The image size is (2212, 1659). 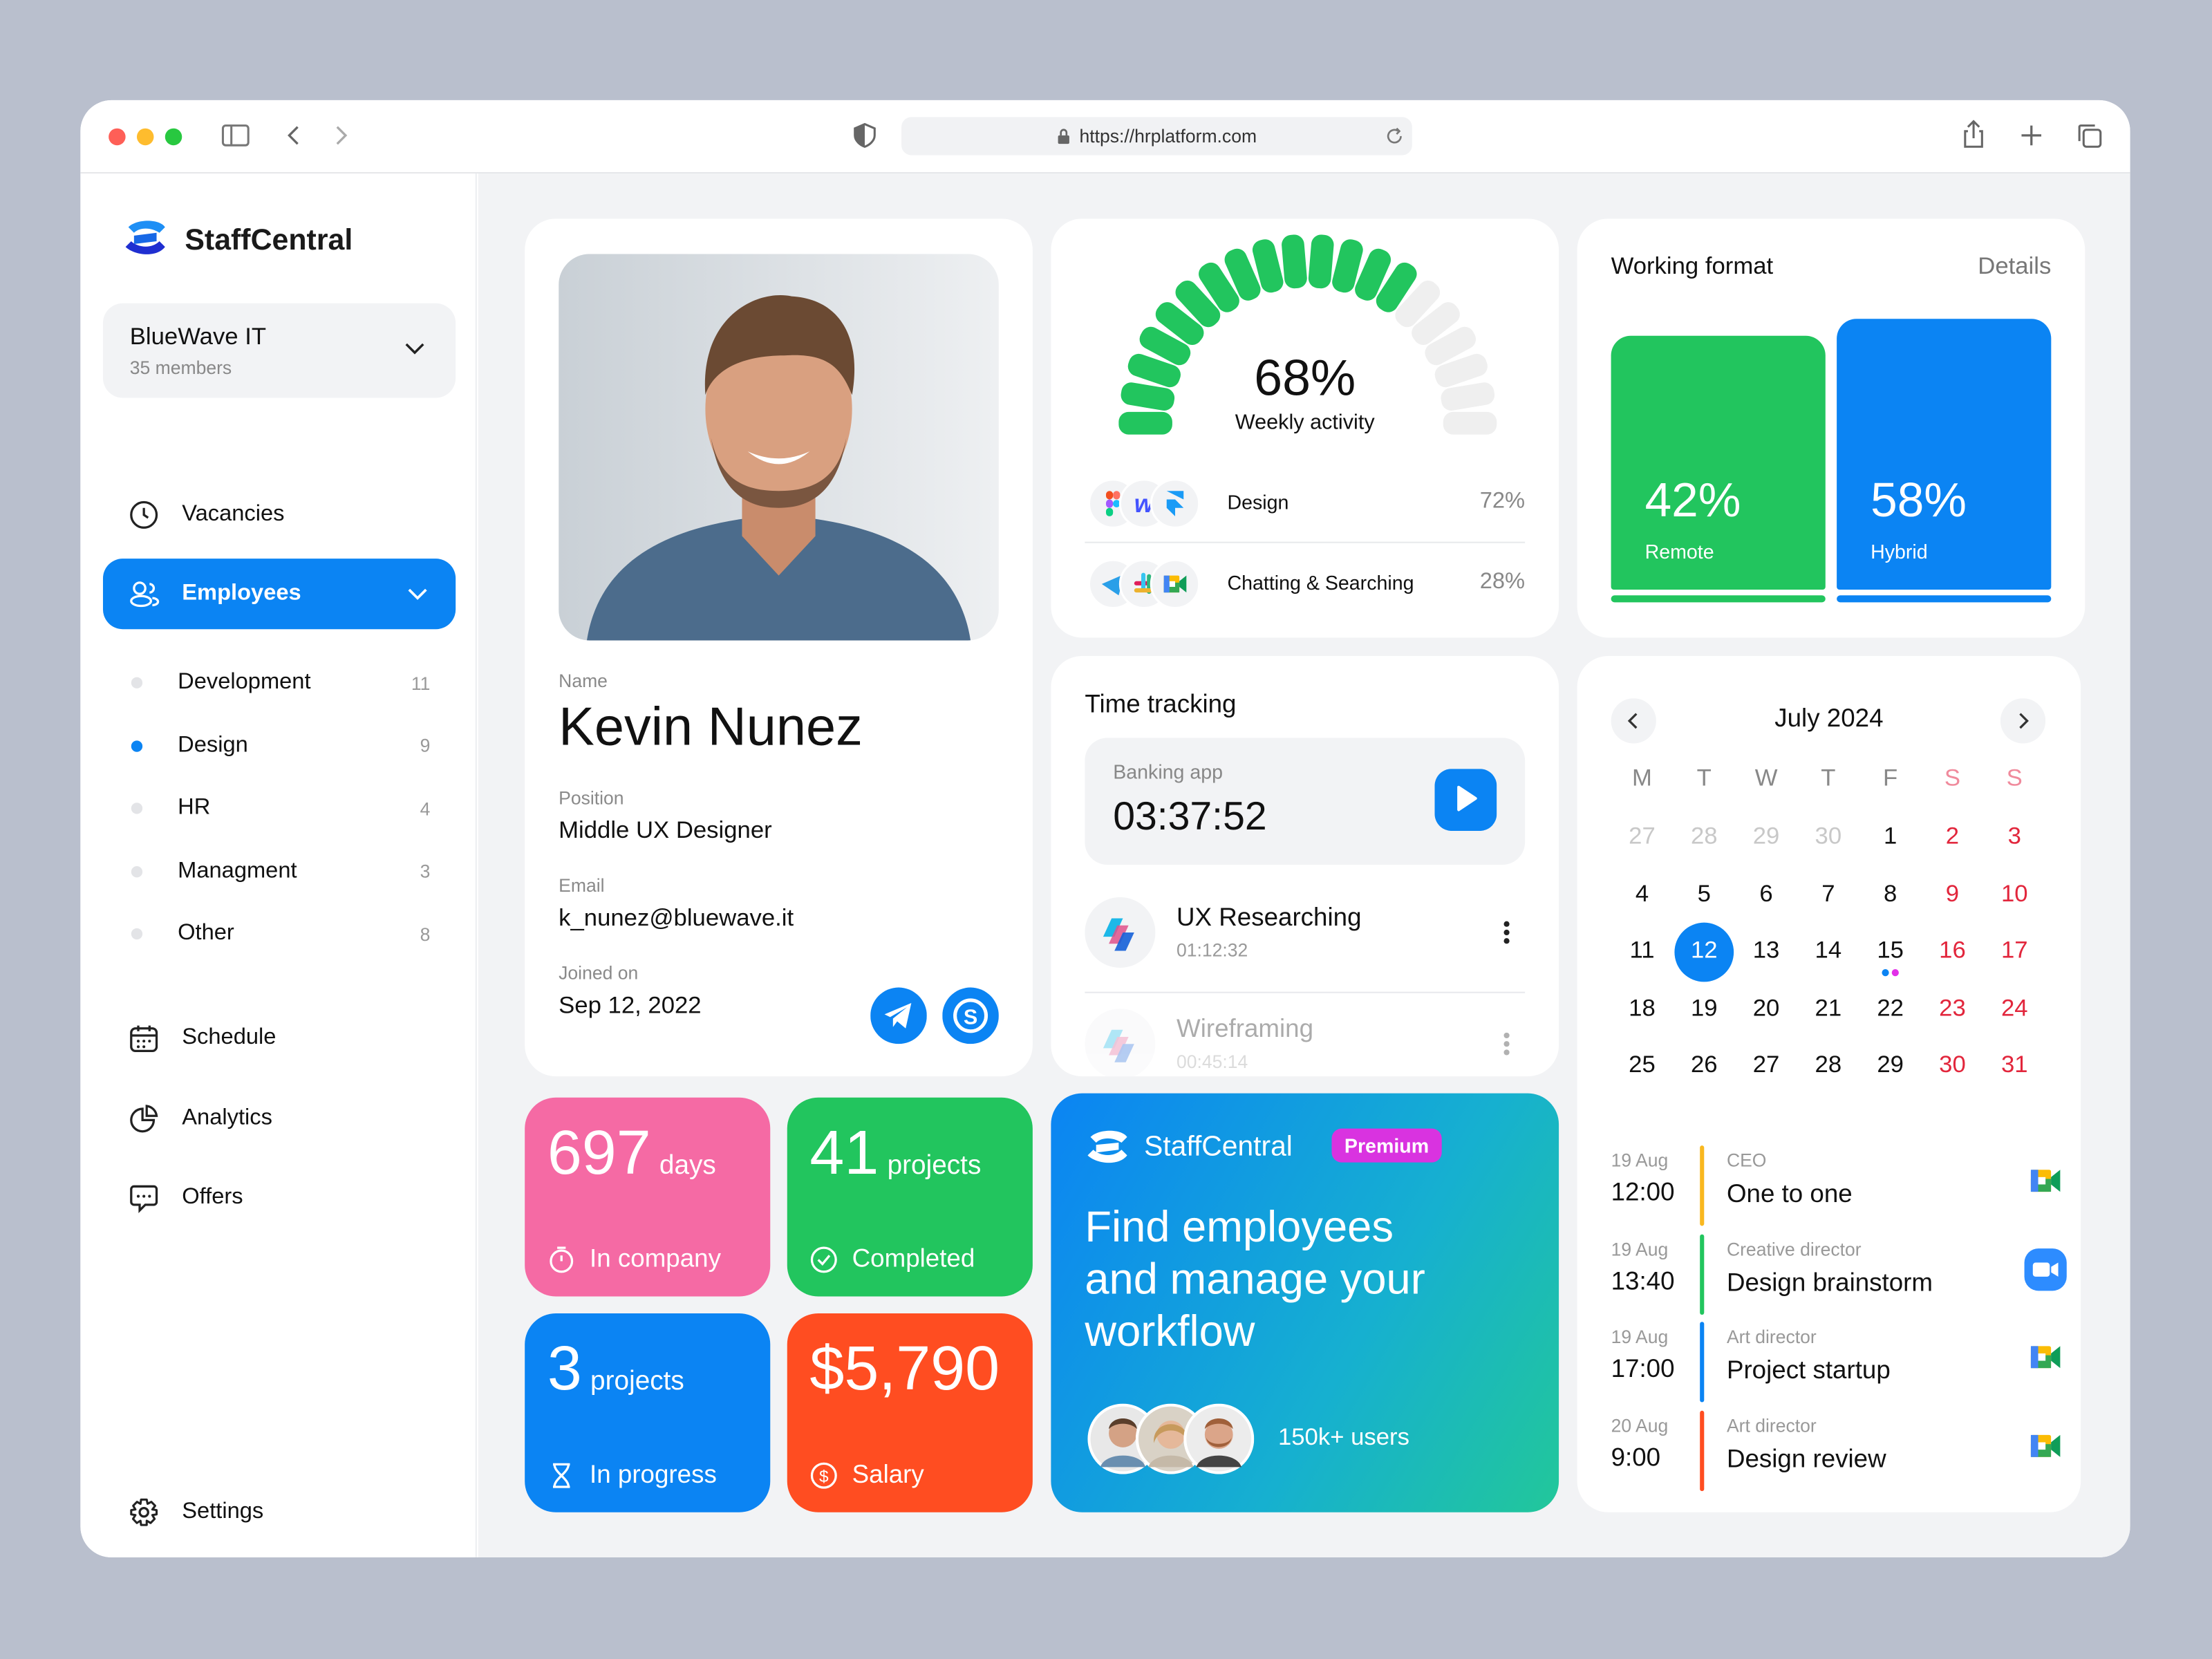 What do you see at coordinates (677, 917) in the screenshot?
I see `employee-email: k_nunez@bluewave.it` at bounding box center [677, 917].